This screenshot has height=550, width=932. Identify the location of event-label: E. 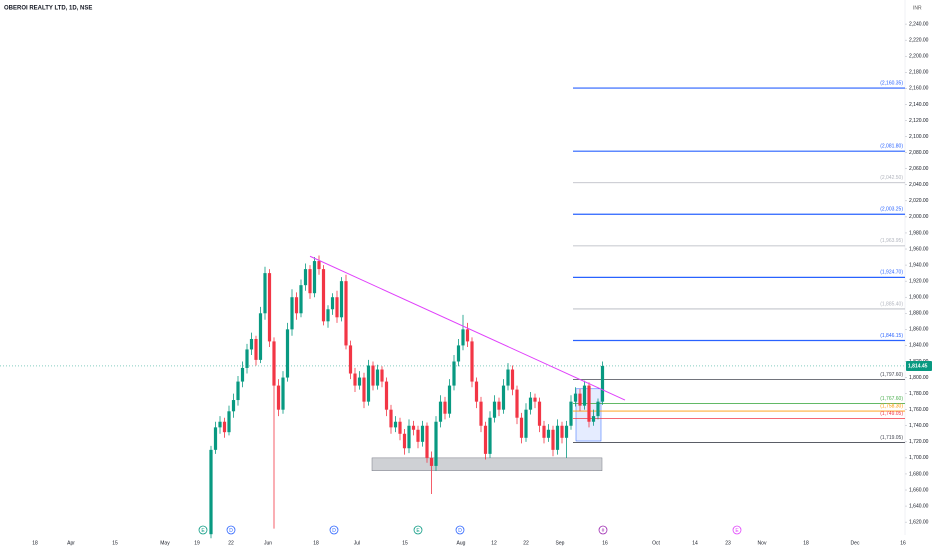
(737, 531).